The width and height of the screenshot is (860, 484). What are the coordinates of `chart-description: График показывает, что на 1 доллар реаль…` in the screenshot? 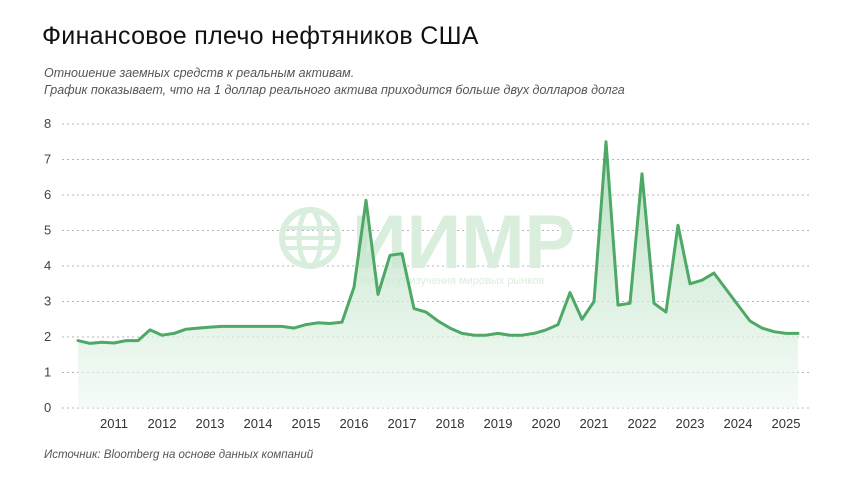 It's located at (334, 90).